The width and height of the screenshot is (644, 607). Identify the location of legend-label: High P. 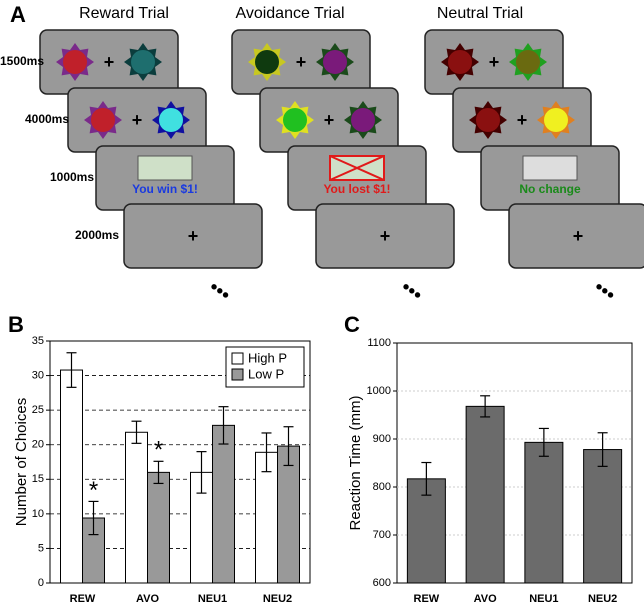
(267, 357).